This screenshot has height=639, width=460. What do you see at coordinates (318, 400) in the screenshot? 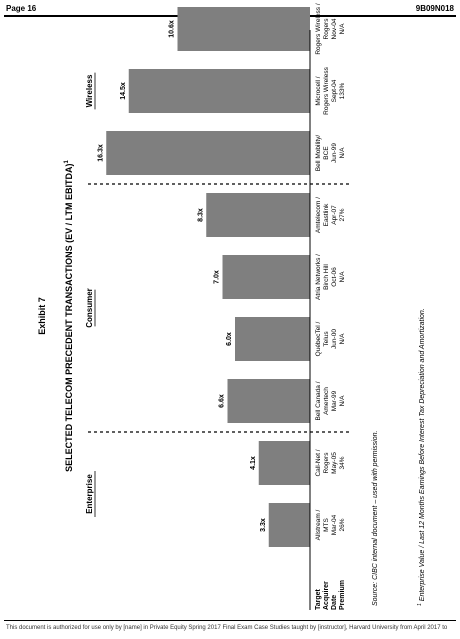
I see `category-target: Bell Canada /` at bounding box center [318, 400].